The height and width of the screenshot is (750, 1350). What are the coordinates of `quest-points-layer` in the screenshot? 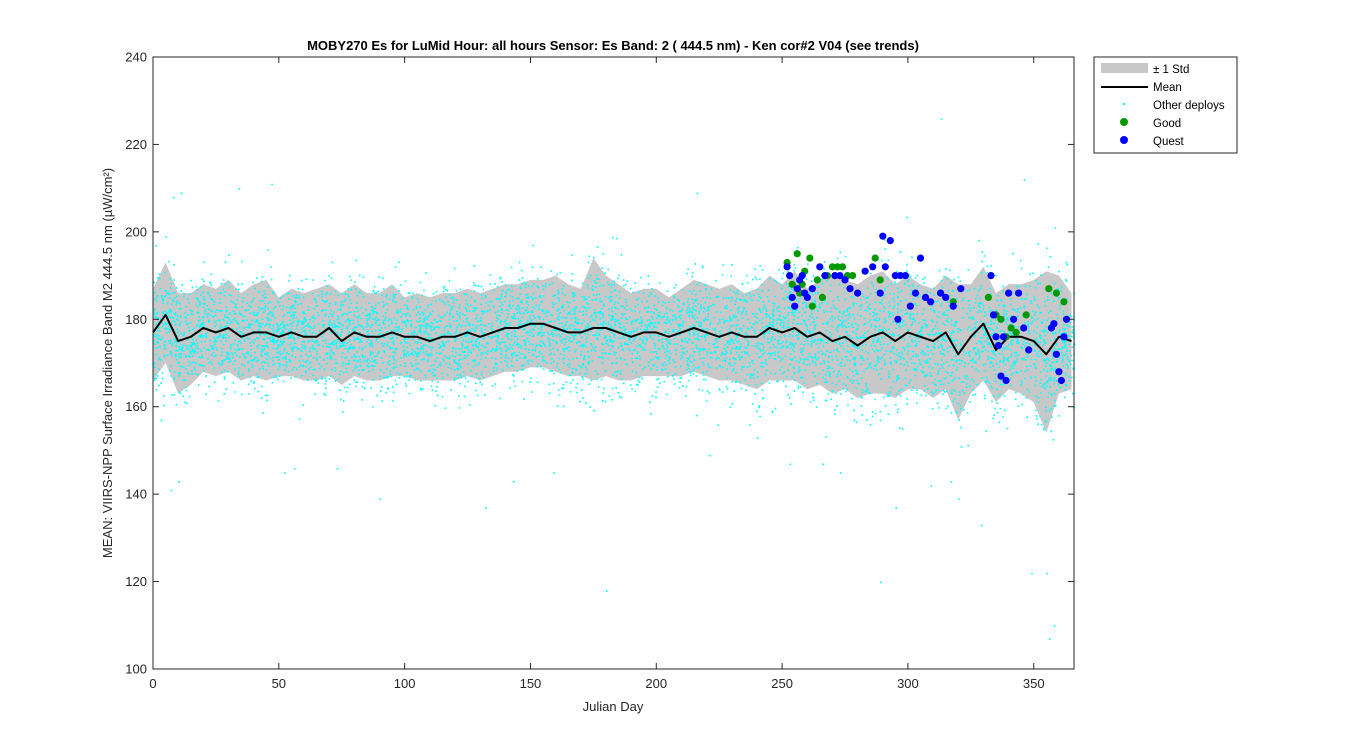 It's located at (927, 308).